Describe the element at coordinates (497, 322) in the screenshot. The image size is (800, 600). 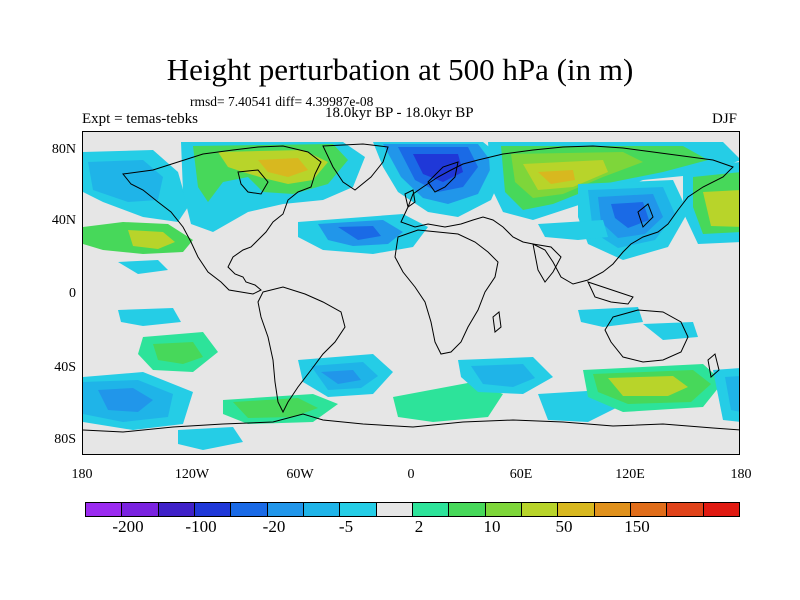
I see `madagascar-coast` at that location.